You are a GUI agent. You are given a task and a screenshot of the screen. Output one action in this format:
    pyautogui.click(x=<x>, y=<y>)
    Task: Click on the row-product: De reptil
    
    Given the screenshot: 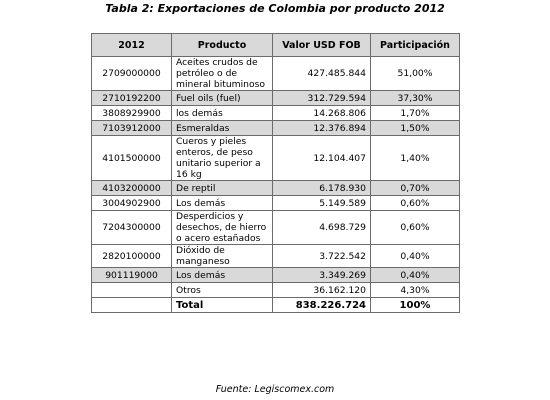 What is the action you would take?
    pyautogui.click(x=222, y=188)
    